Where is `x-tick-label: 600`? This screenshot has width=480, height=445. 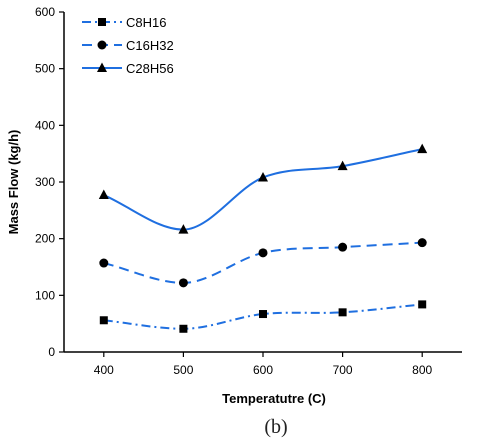 x-tick-label: 600 is located at coordinates (263, 370).